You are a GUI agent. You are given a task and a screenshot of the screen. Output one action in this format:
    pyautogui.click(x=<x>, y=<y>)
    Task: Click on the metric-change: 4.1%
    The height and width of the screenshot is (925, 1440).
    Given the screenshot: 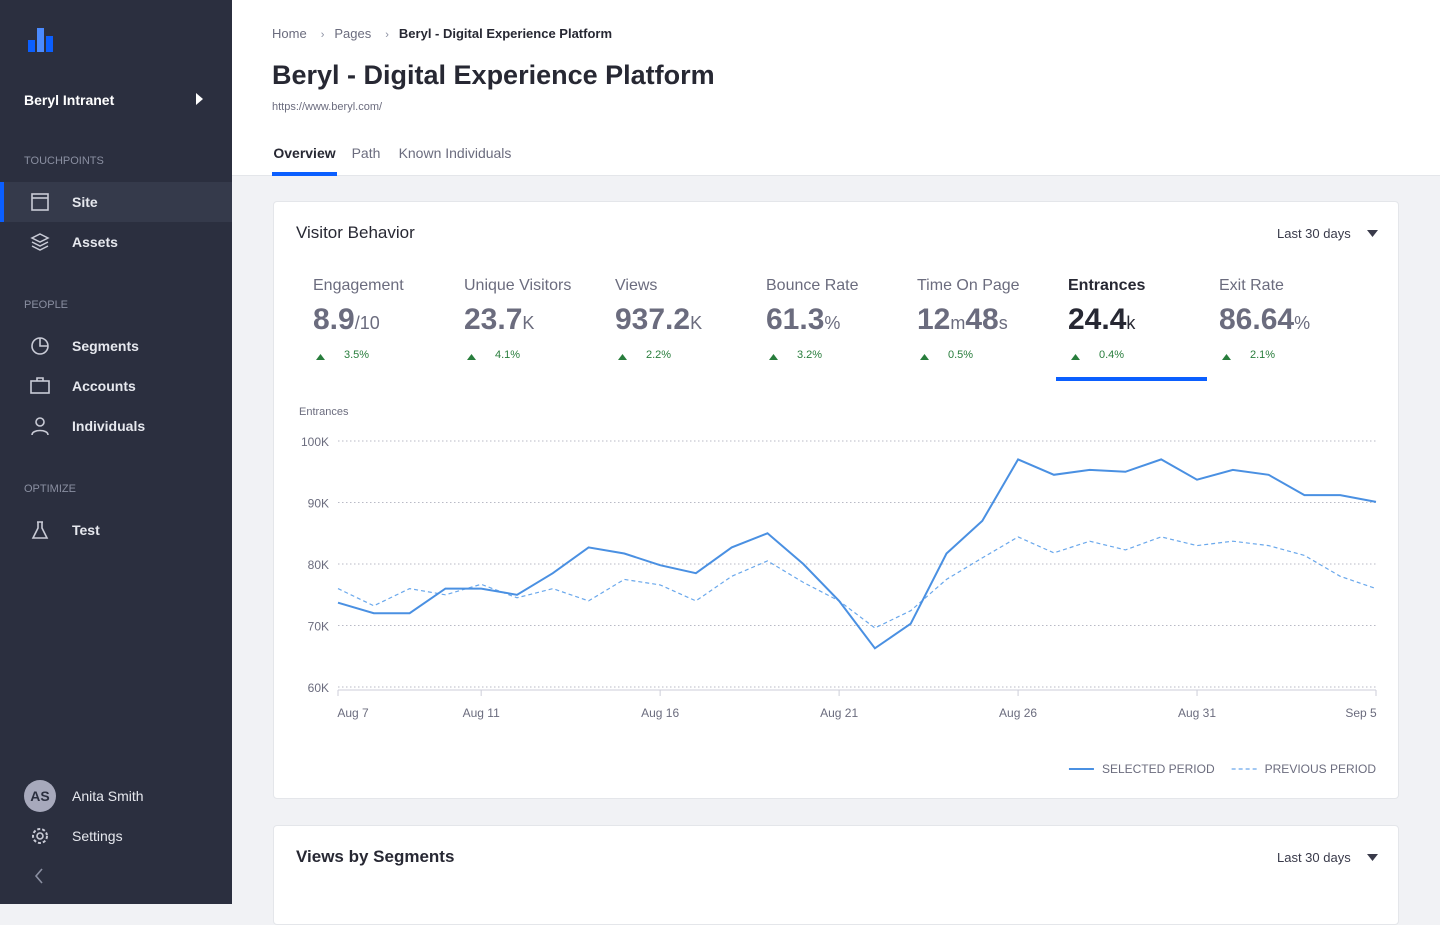 What is the action you would take?
    pyautogui.click(x=508, y=355)
    